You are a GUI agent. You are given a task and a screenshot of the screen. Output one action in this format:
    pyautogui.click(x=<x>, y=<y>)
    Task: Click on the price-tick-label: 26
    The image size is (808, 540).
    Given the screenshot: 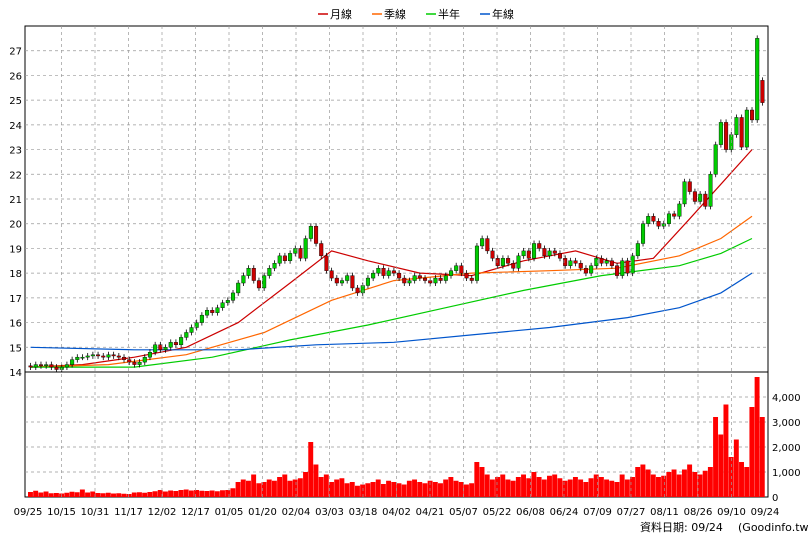 What is the action you would take?
    pyautogui.click(x=15, y=76)
    